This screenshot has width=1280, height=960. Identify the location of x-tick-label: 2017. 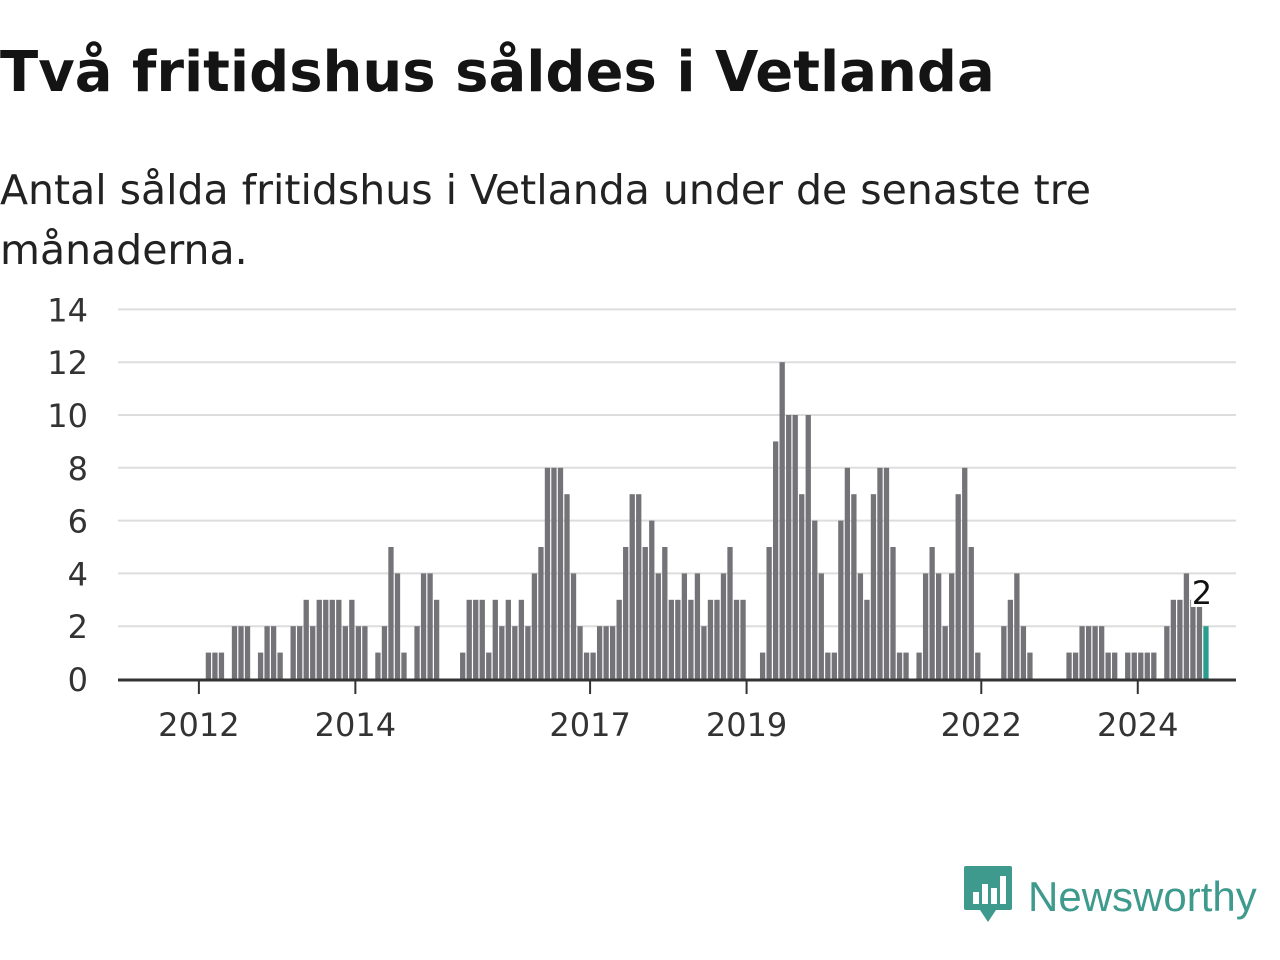
(589, 725).